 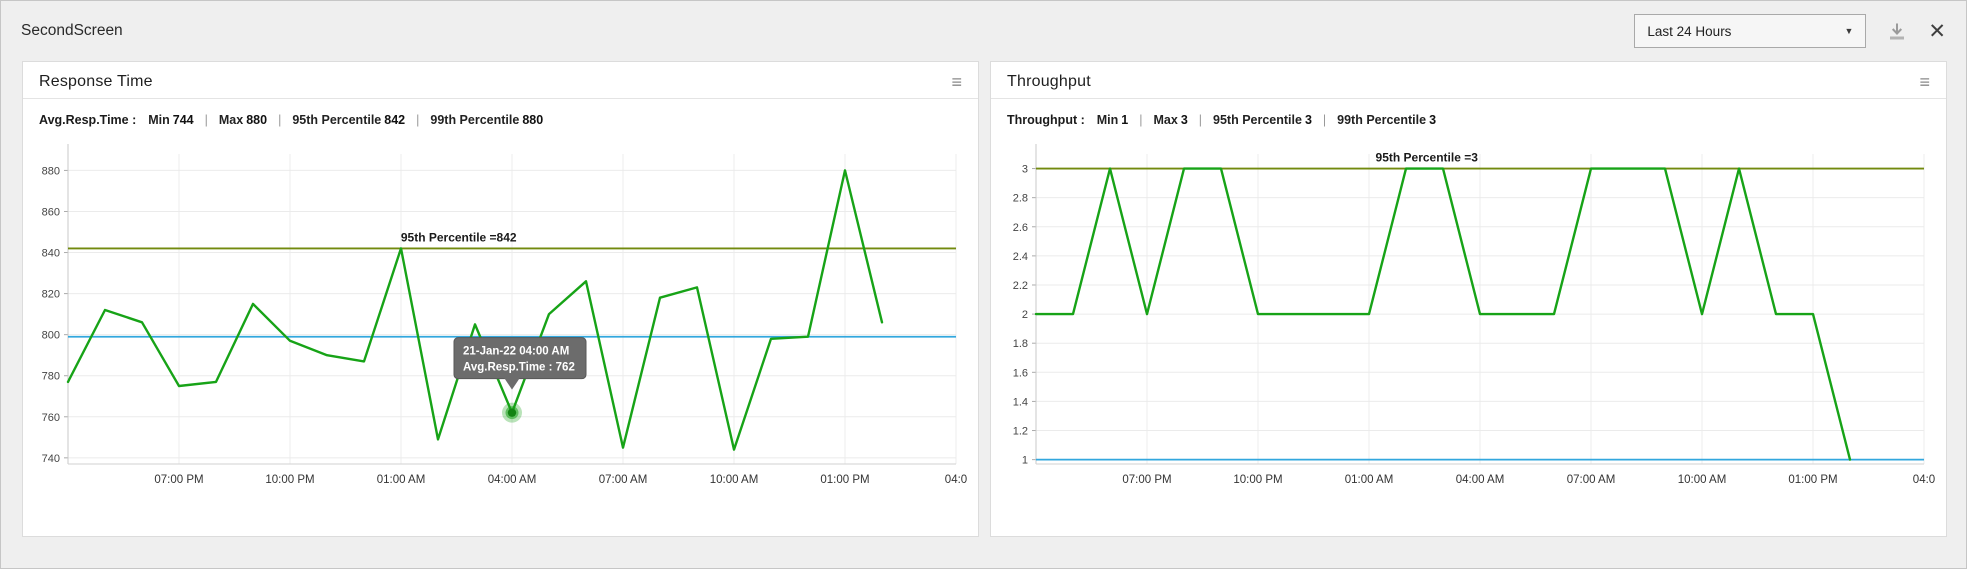 I want to click on stat-p99-value: 3, so click(x=1433, y=120).